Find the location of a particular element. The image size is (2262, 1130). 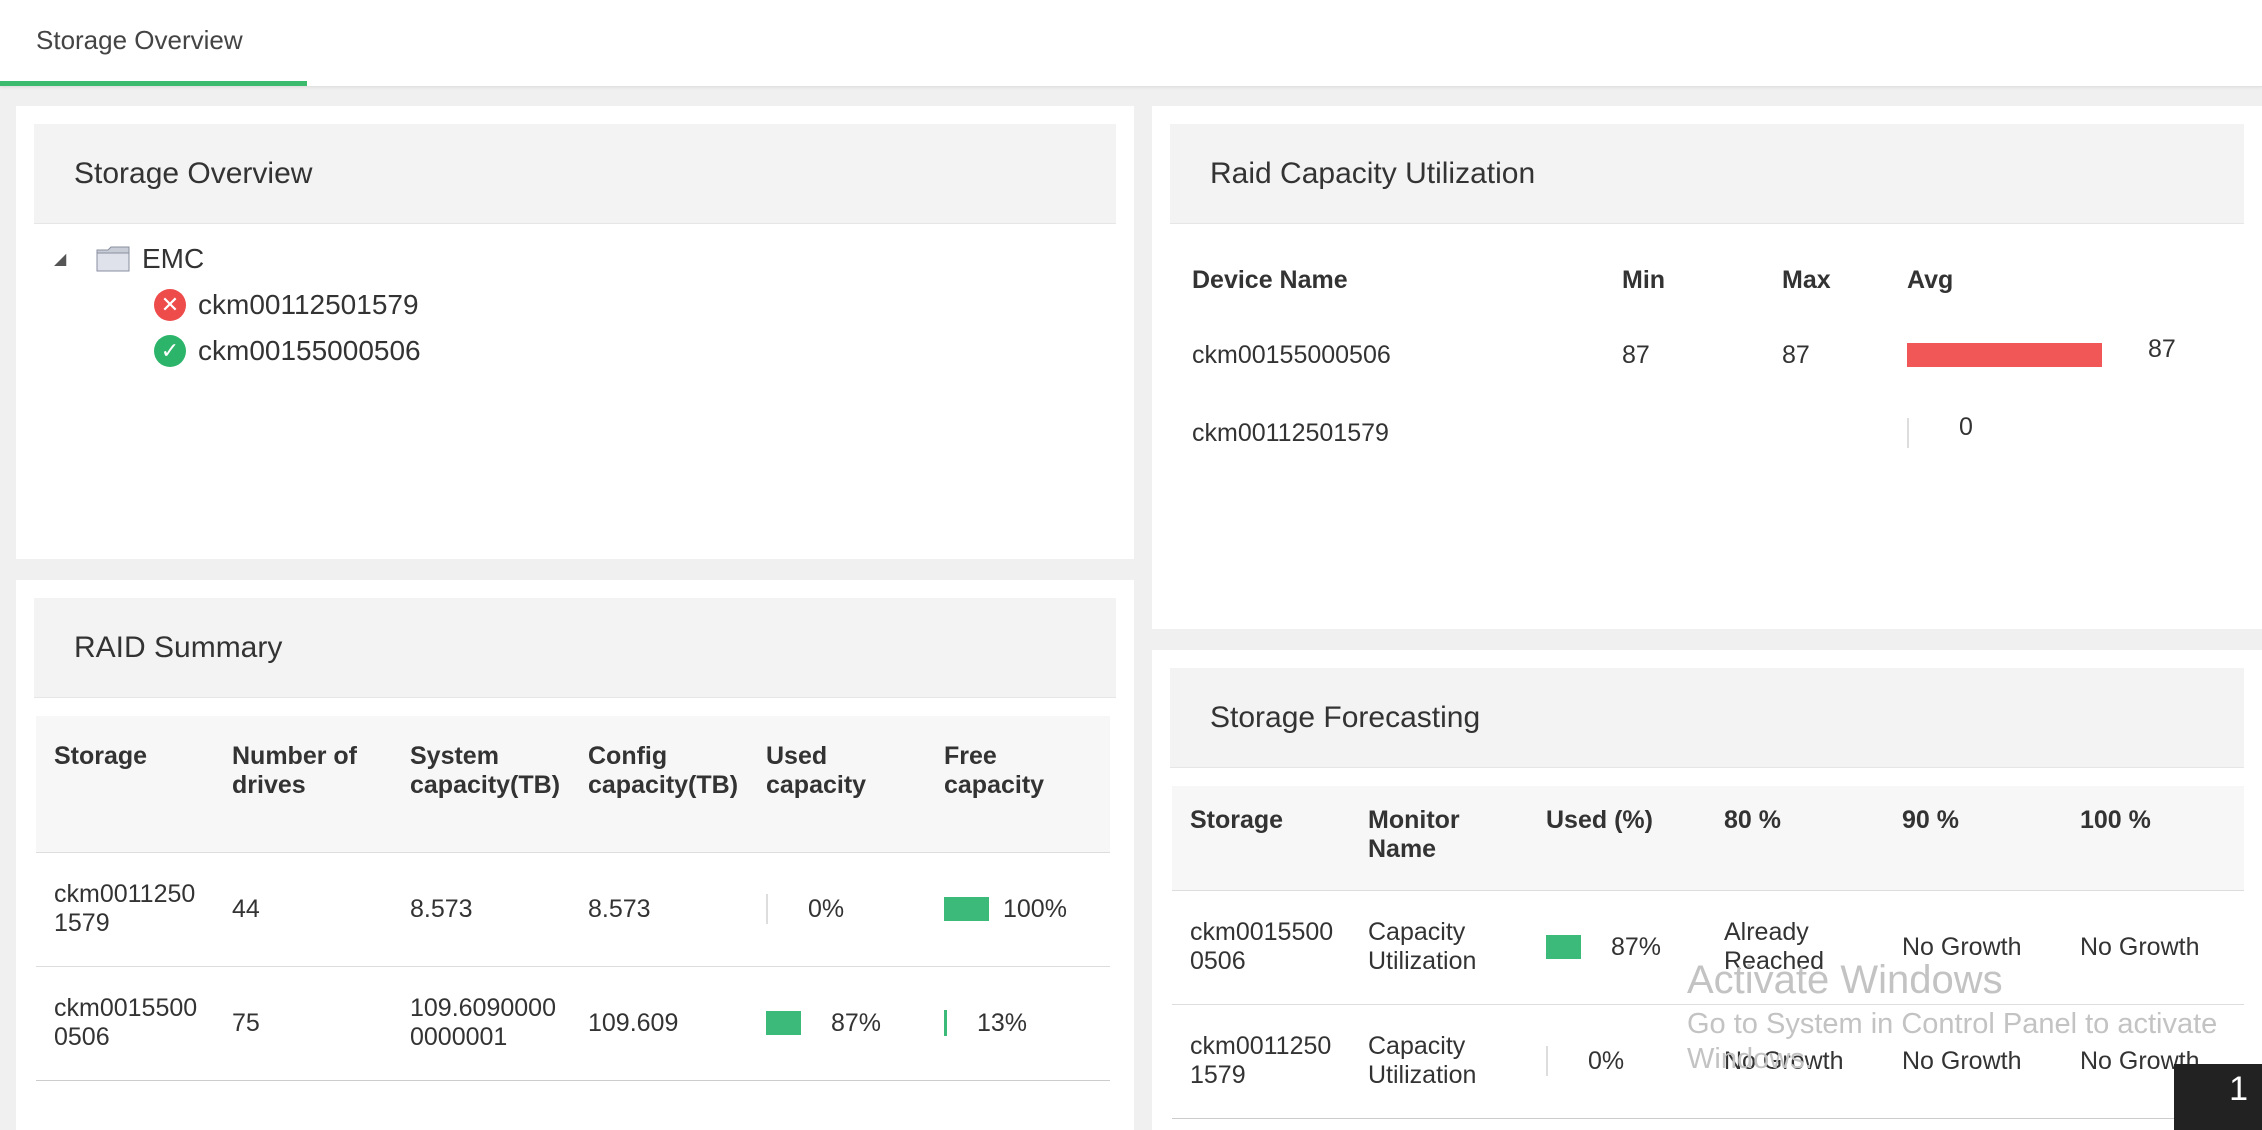

column-header: Device Name is located at coordinates (1270, 280).